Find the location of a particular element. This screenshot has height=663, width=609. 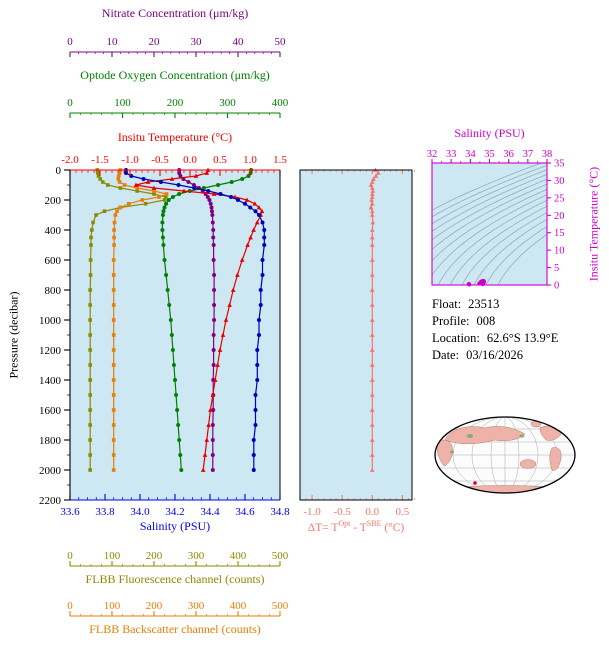

svg-text: 34.4 is located at coordinates (210, 512).